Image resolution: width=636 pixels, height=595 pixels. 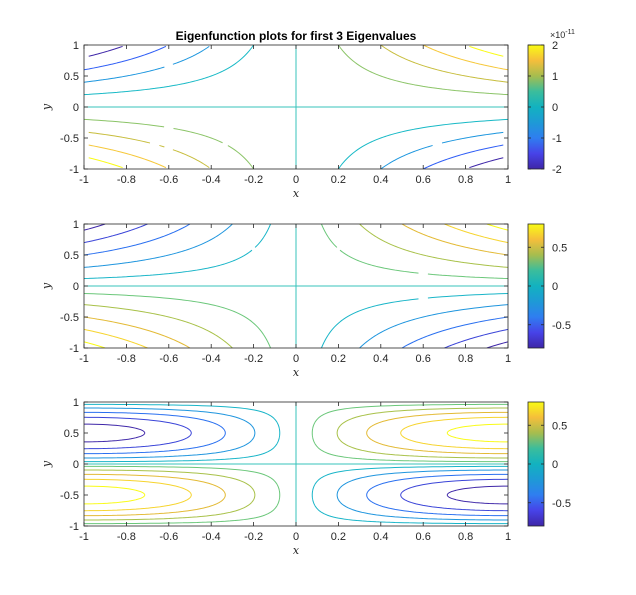 I want to click on colorbar-tick-label: 1, so click(x=555, y=77).